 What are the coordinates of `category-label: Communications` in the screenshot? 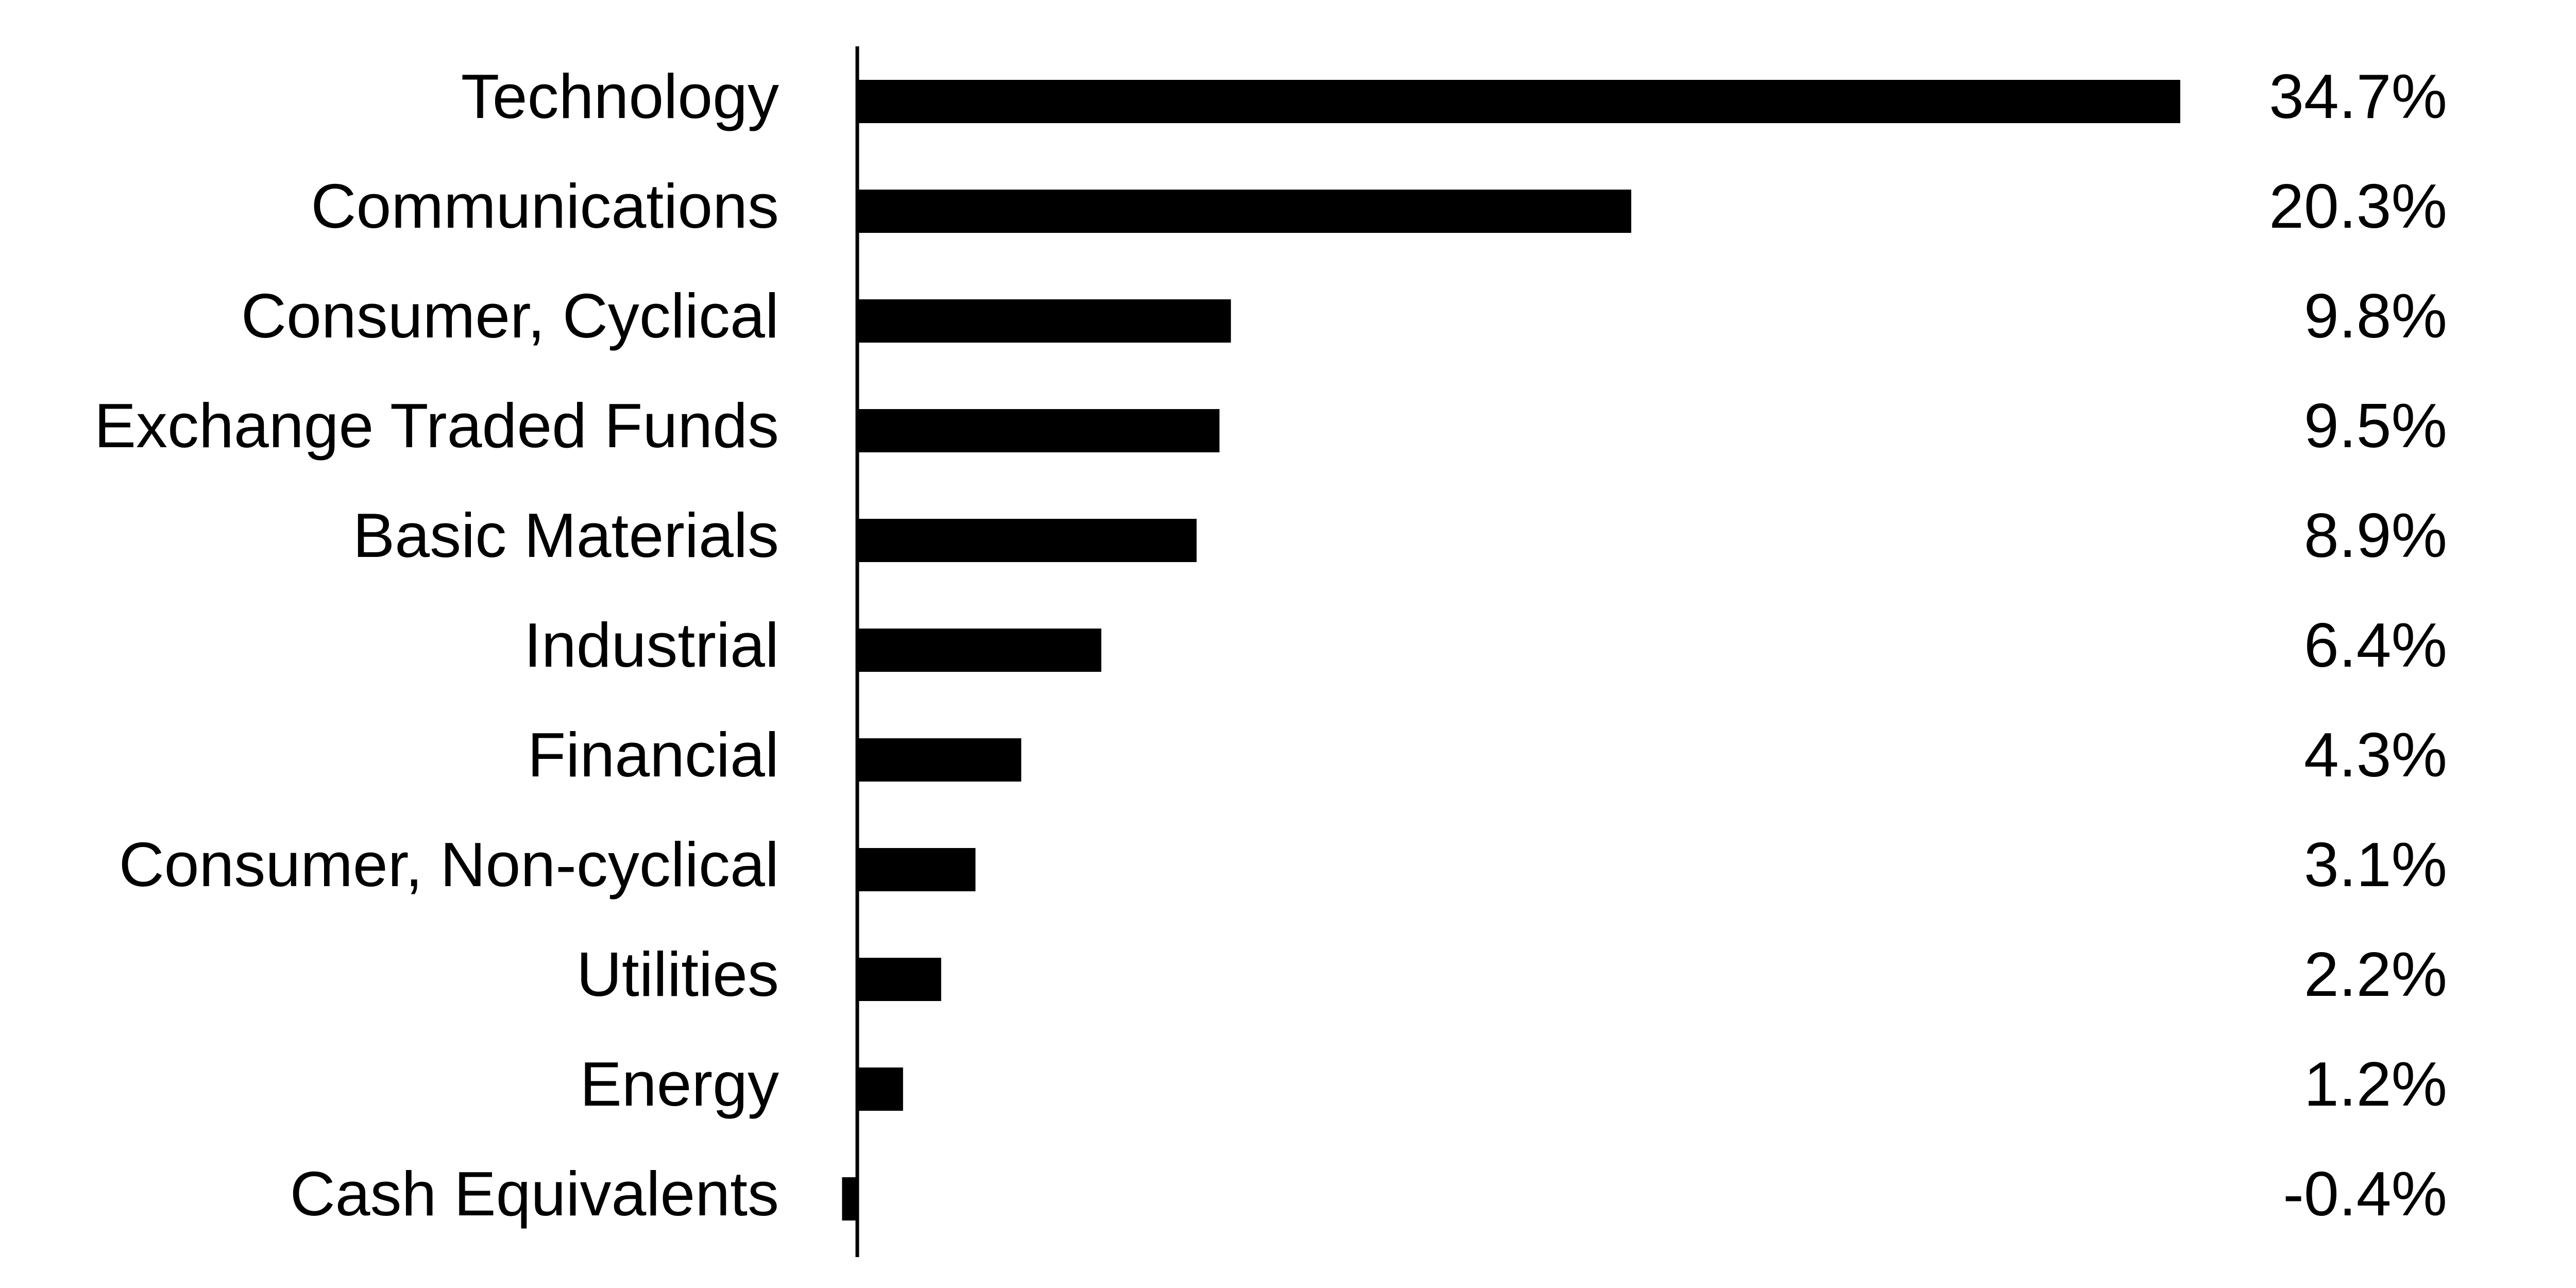 It's located at (545, 206).